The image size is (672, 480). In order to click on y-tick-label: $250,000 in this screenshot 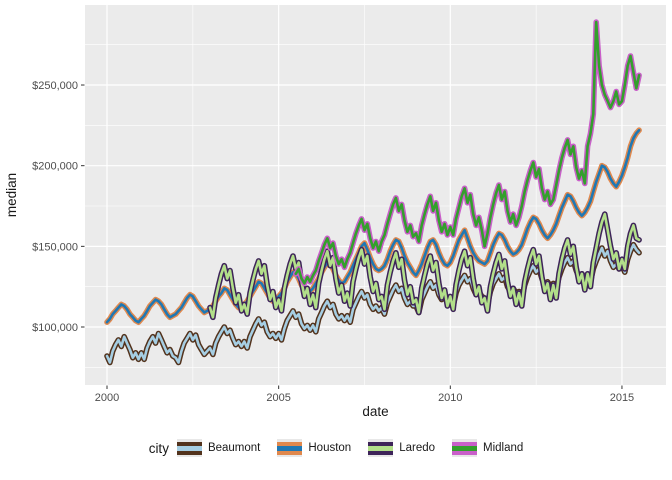, I will do `click(55, 86)`.